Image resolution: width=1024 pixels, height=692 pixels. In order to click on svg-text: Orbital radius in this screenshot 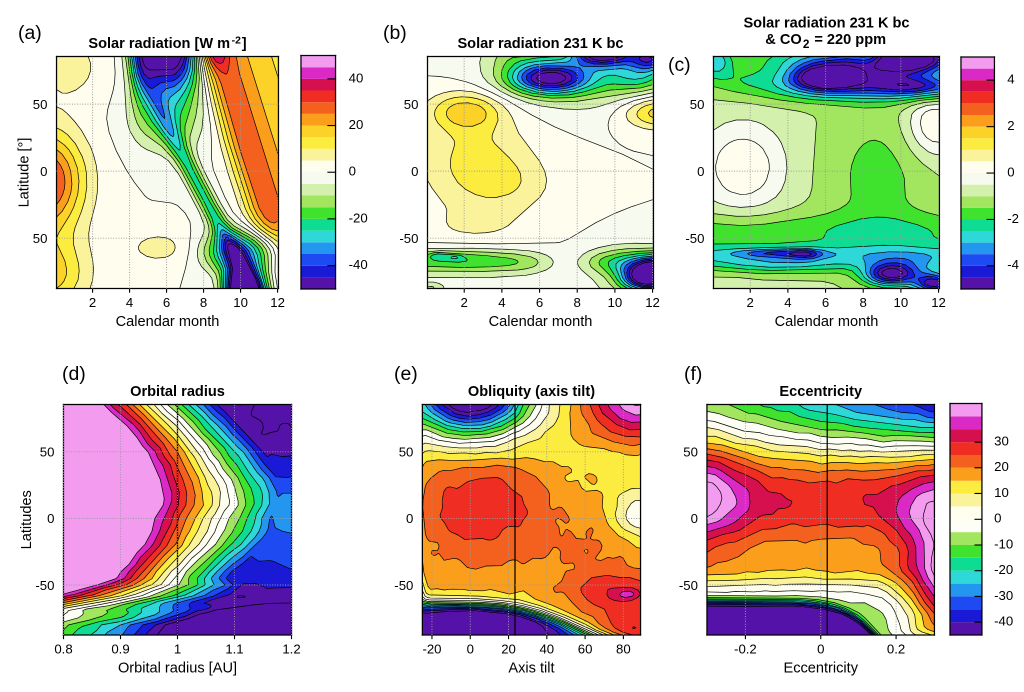, I will do `click(177, 392)`.